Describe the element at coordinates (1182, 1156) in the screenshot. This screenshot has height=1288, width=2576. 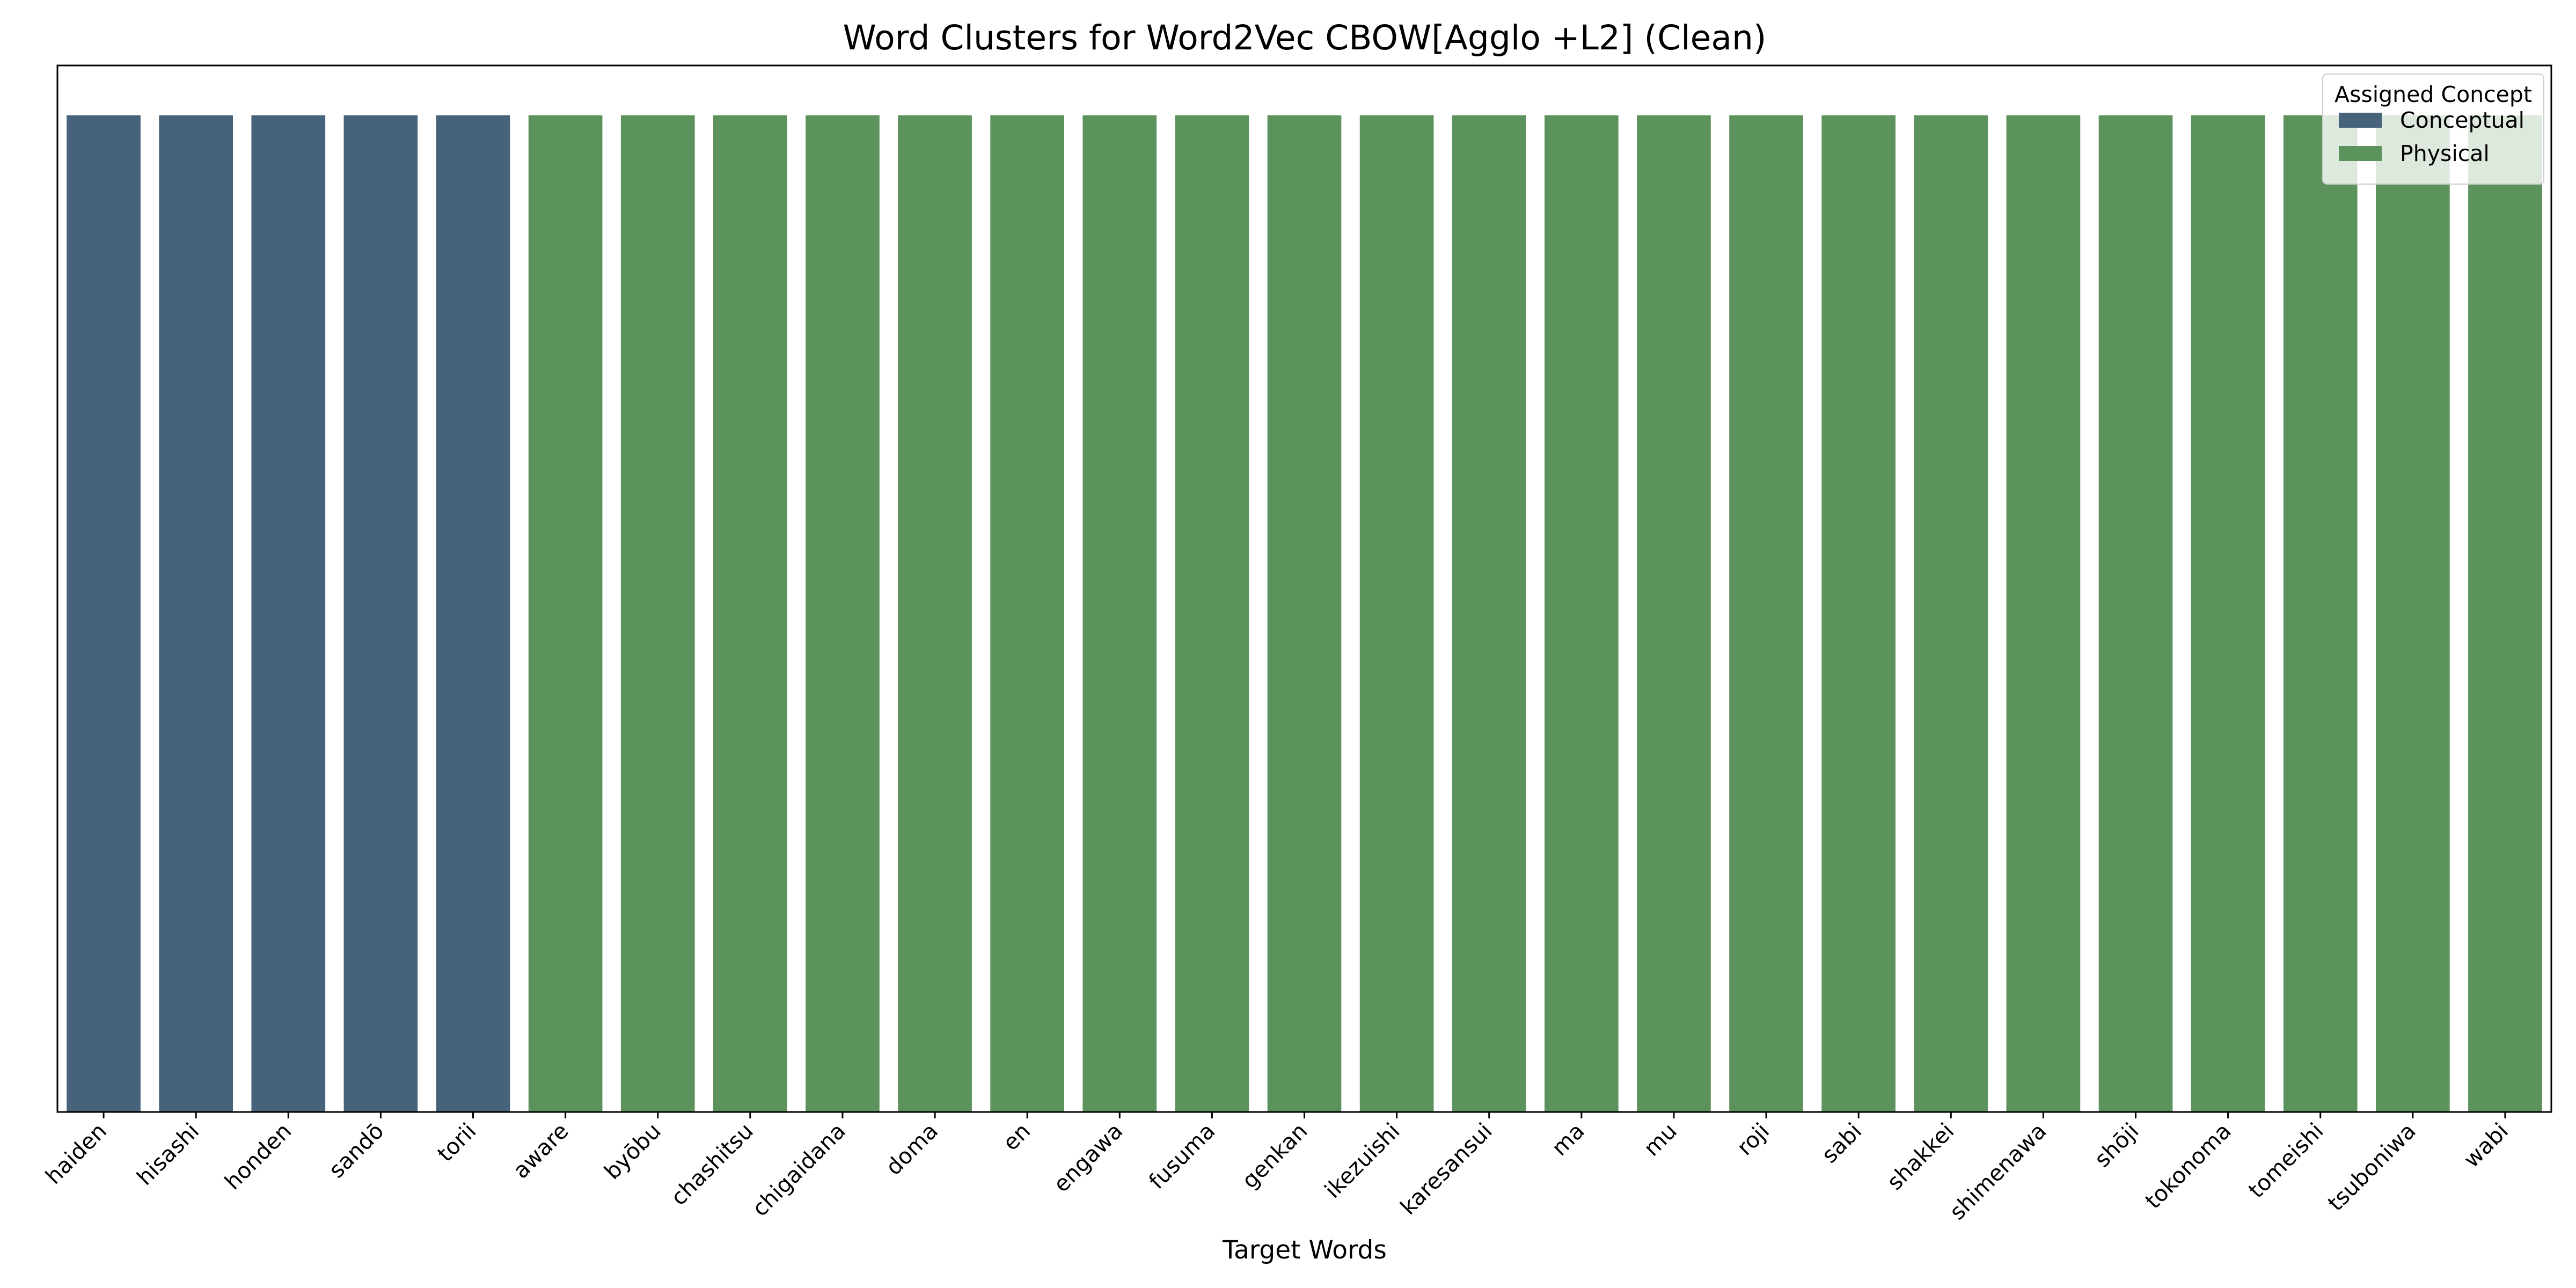
I see `x-tick-label-12: fusuma` at that location.